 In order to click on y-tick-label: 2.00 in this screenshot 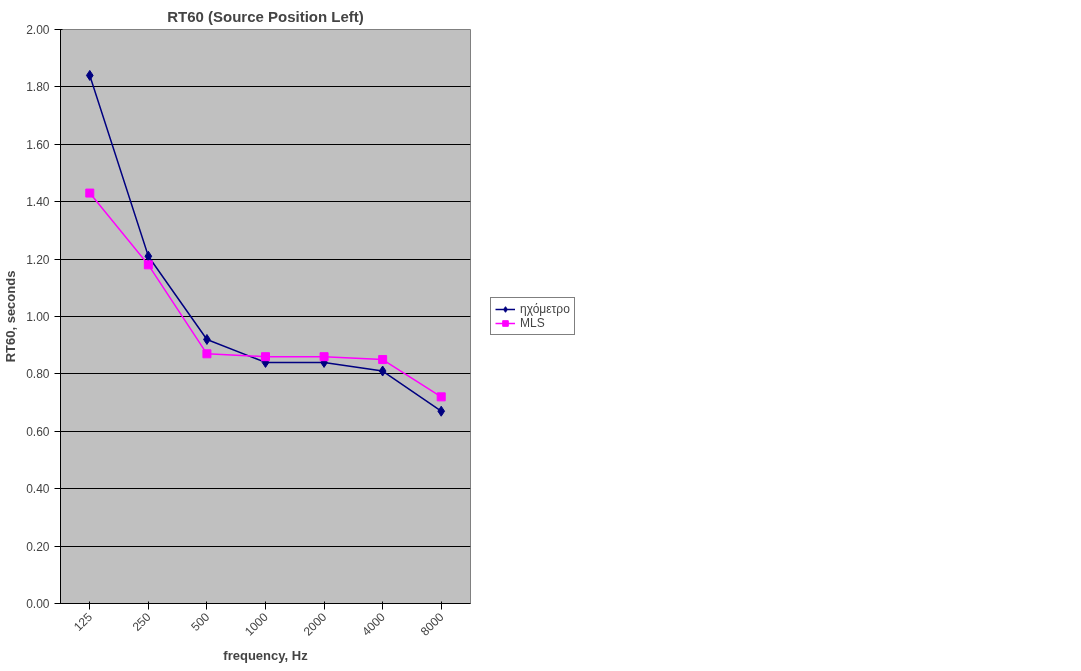, I will do `click(38, 30)`.